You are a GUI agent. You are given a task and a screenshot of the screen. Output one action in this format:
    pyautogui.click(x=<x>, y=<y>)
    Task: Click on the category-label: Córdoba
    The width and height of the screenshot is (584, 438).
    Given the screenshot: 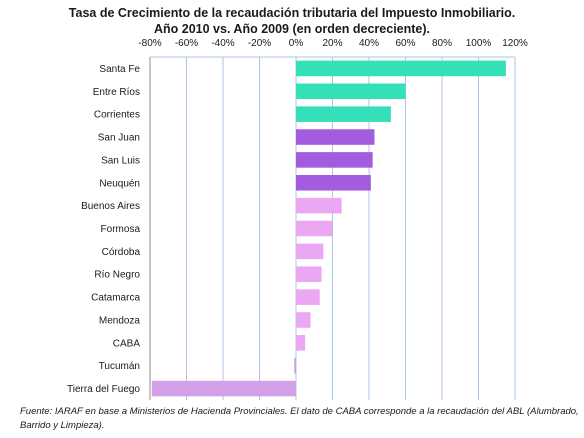 What is the action you would take?
    pyautogui.click(x=121, y=252)
    